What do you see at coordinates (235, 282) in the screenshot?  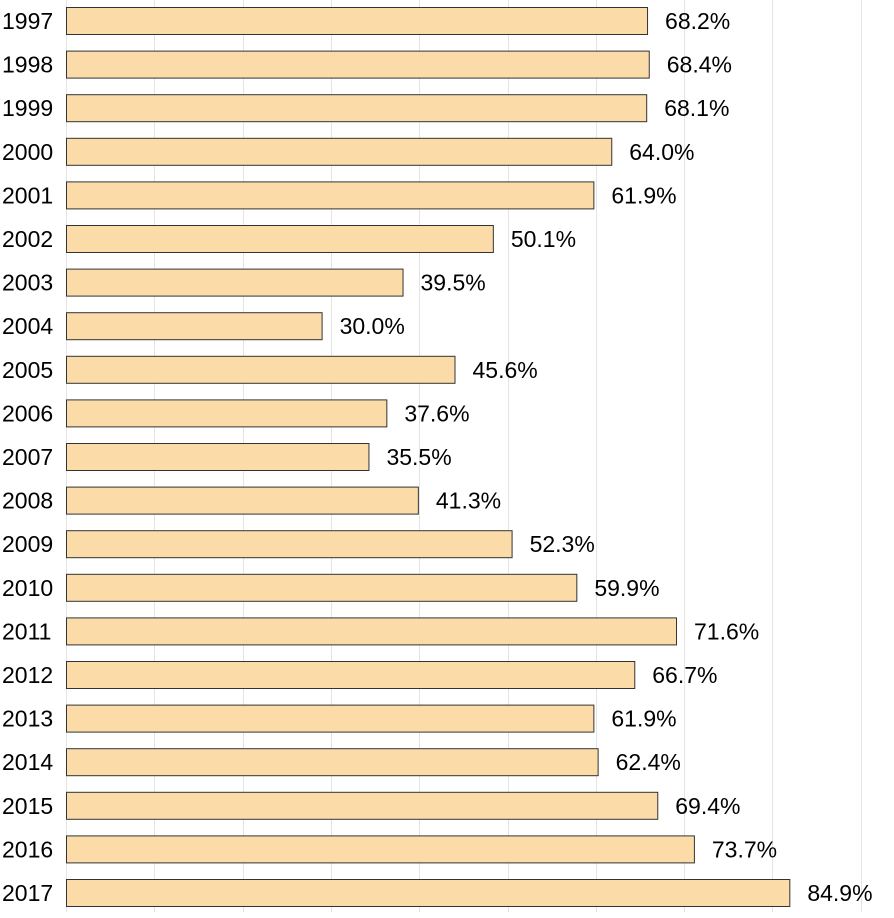 I see `bar-2003` at bounding box center [235, 282].